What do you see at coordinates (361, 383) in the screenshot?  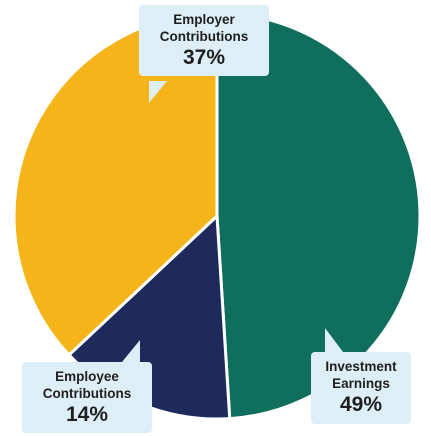 I see `slice-label-investment-line2: Earnings` at bounding box center [361, 383].